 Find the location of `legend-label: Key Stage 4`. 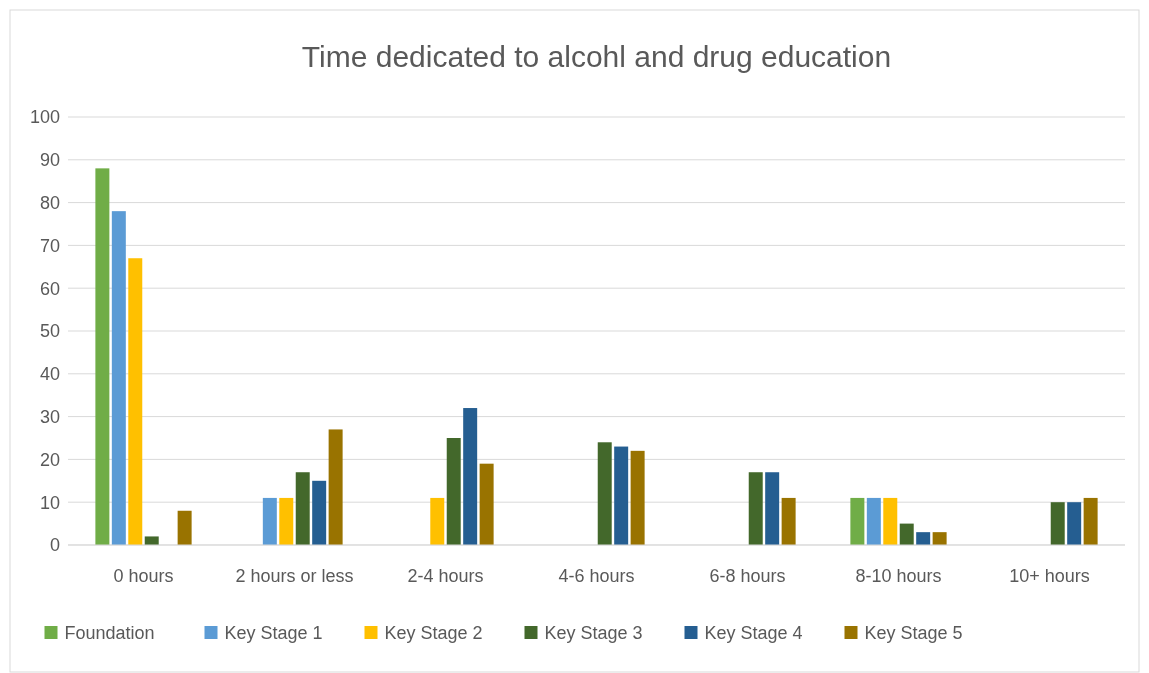

legend-label: Key Stage 4 is located at coordinates (753, 633).